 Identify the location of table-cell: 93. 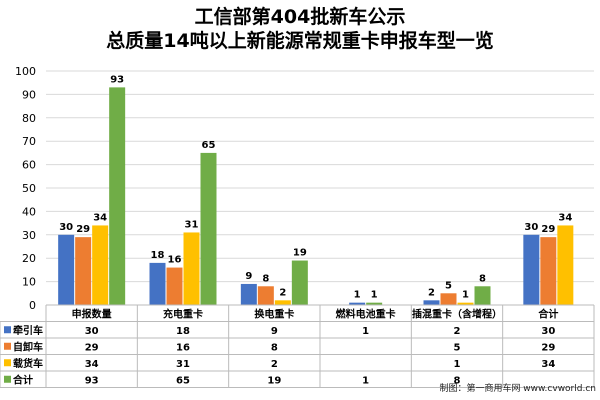
(92, 380).